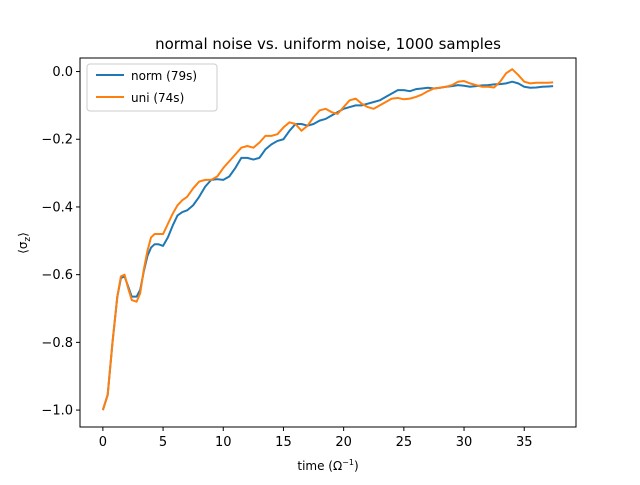  Describe the element at coordinates (23, 247) in the screenshot. I see `y-axis-label-open: ⟨σ` at that location.